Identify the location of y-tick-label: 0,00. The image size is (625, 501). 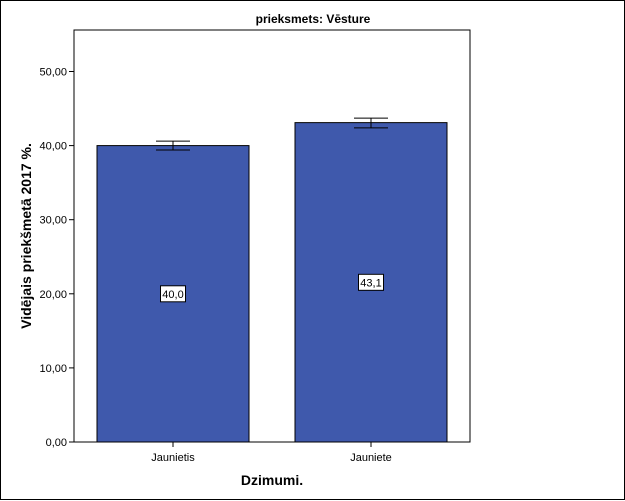
(56, 443).